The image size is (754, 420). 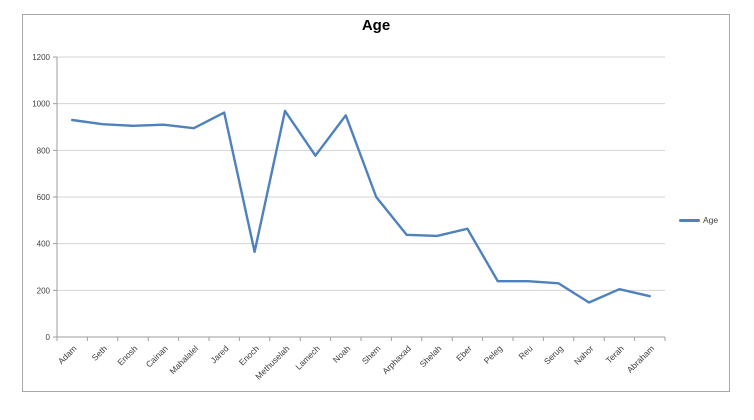 I want to click on x-axis-label: Shelah, so click(x=431, y=356).